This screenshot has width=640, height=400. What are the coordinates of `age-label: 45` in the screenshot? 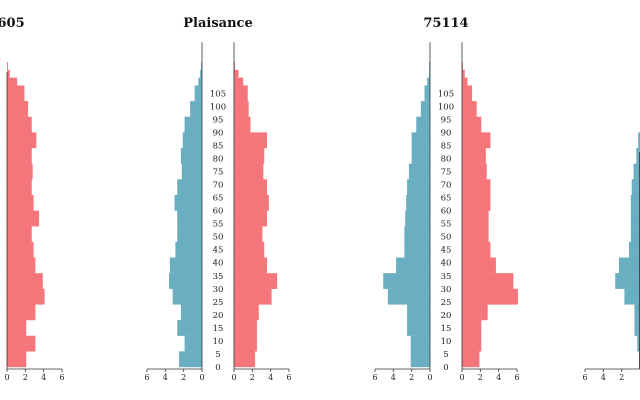 It's located at (446, 251).